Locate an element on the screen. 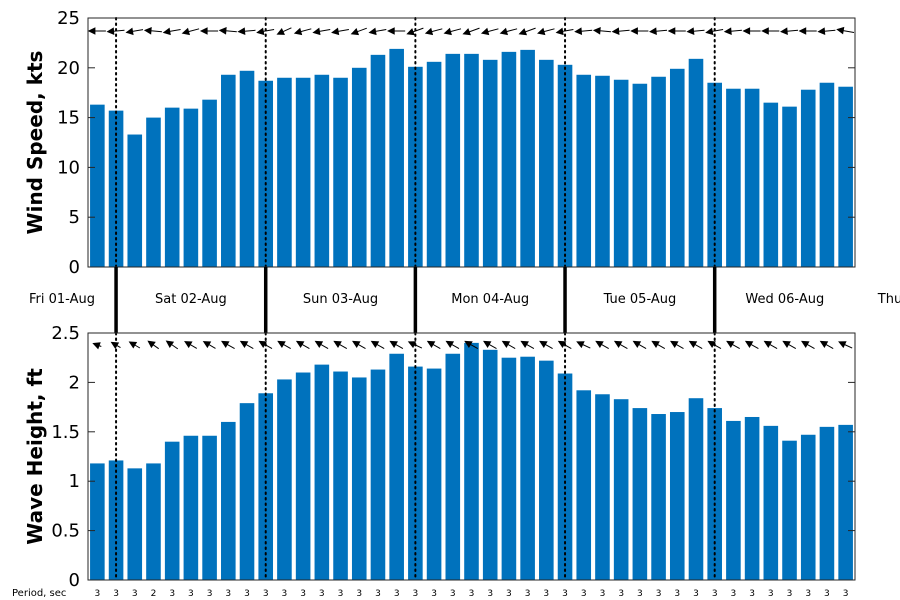  day-label: Sun 03-Aug is located at coordinates (340, 299).